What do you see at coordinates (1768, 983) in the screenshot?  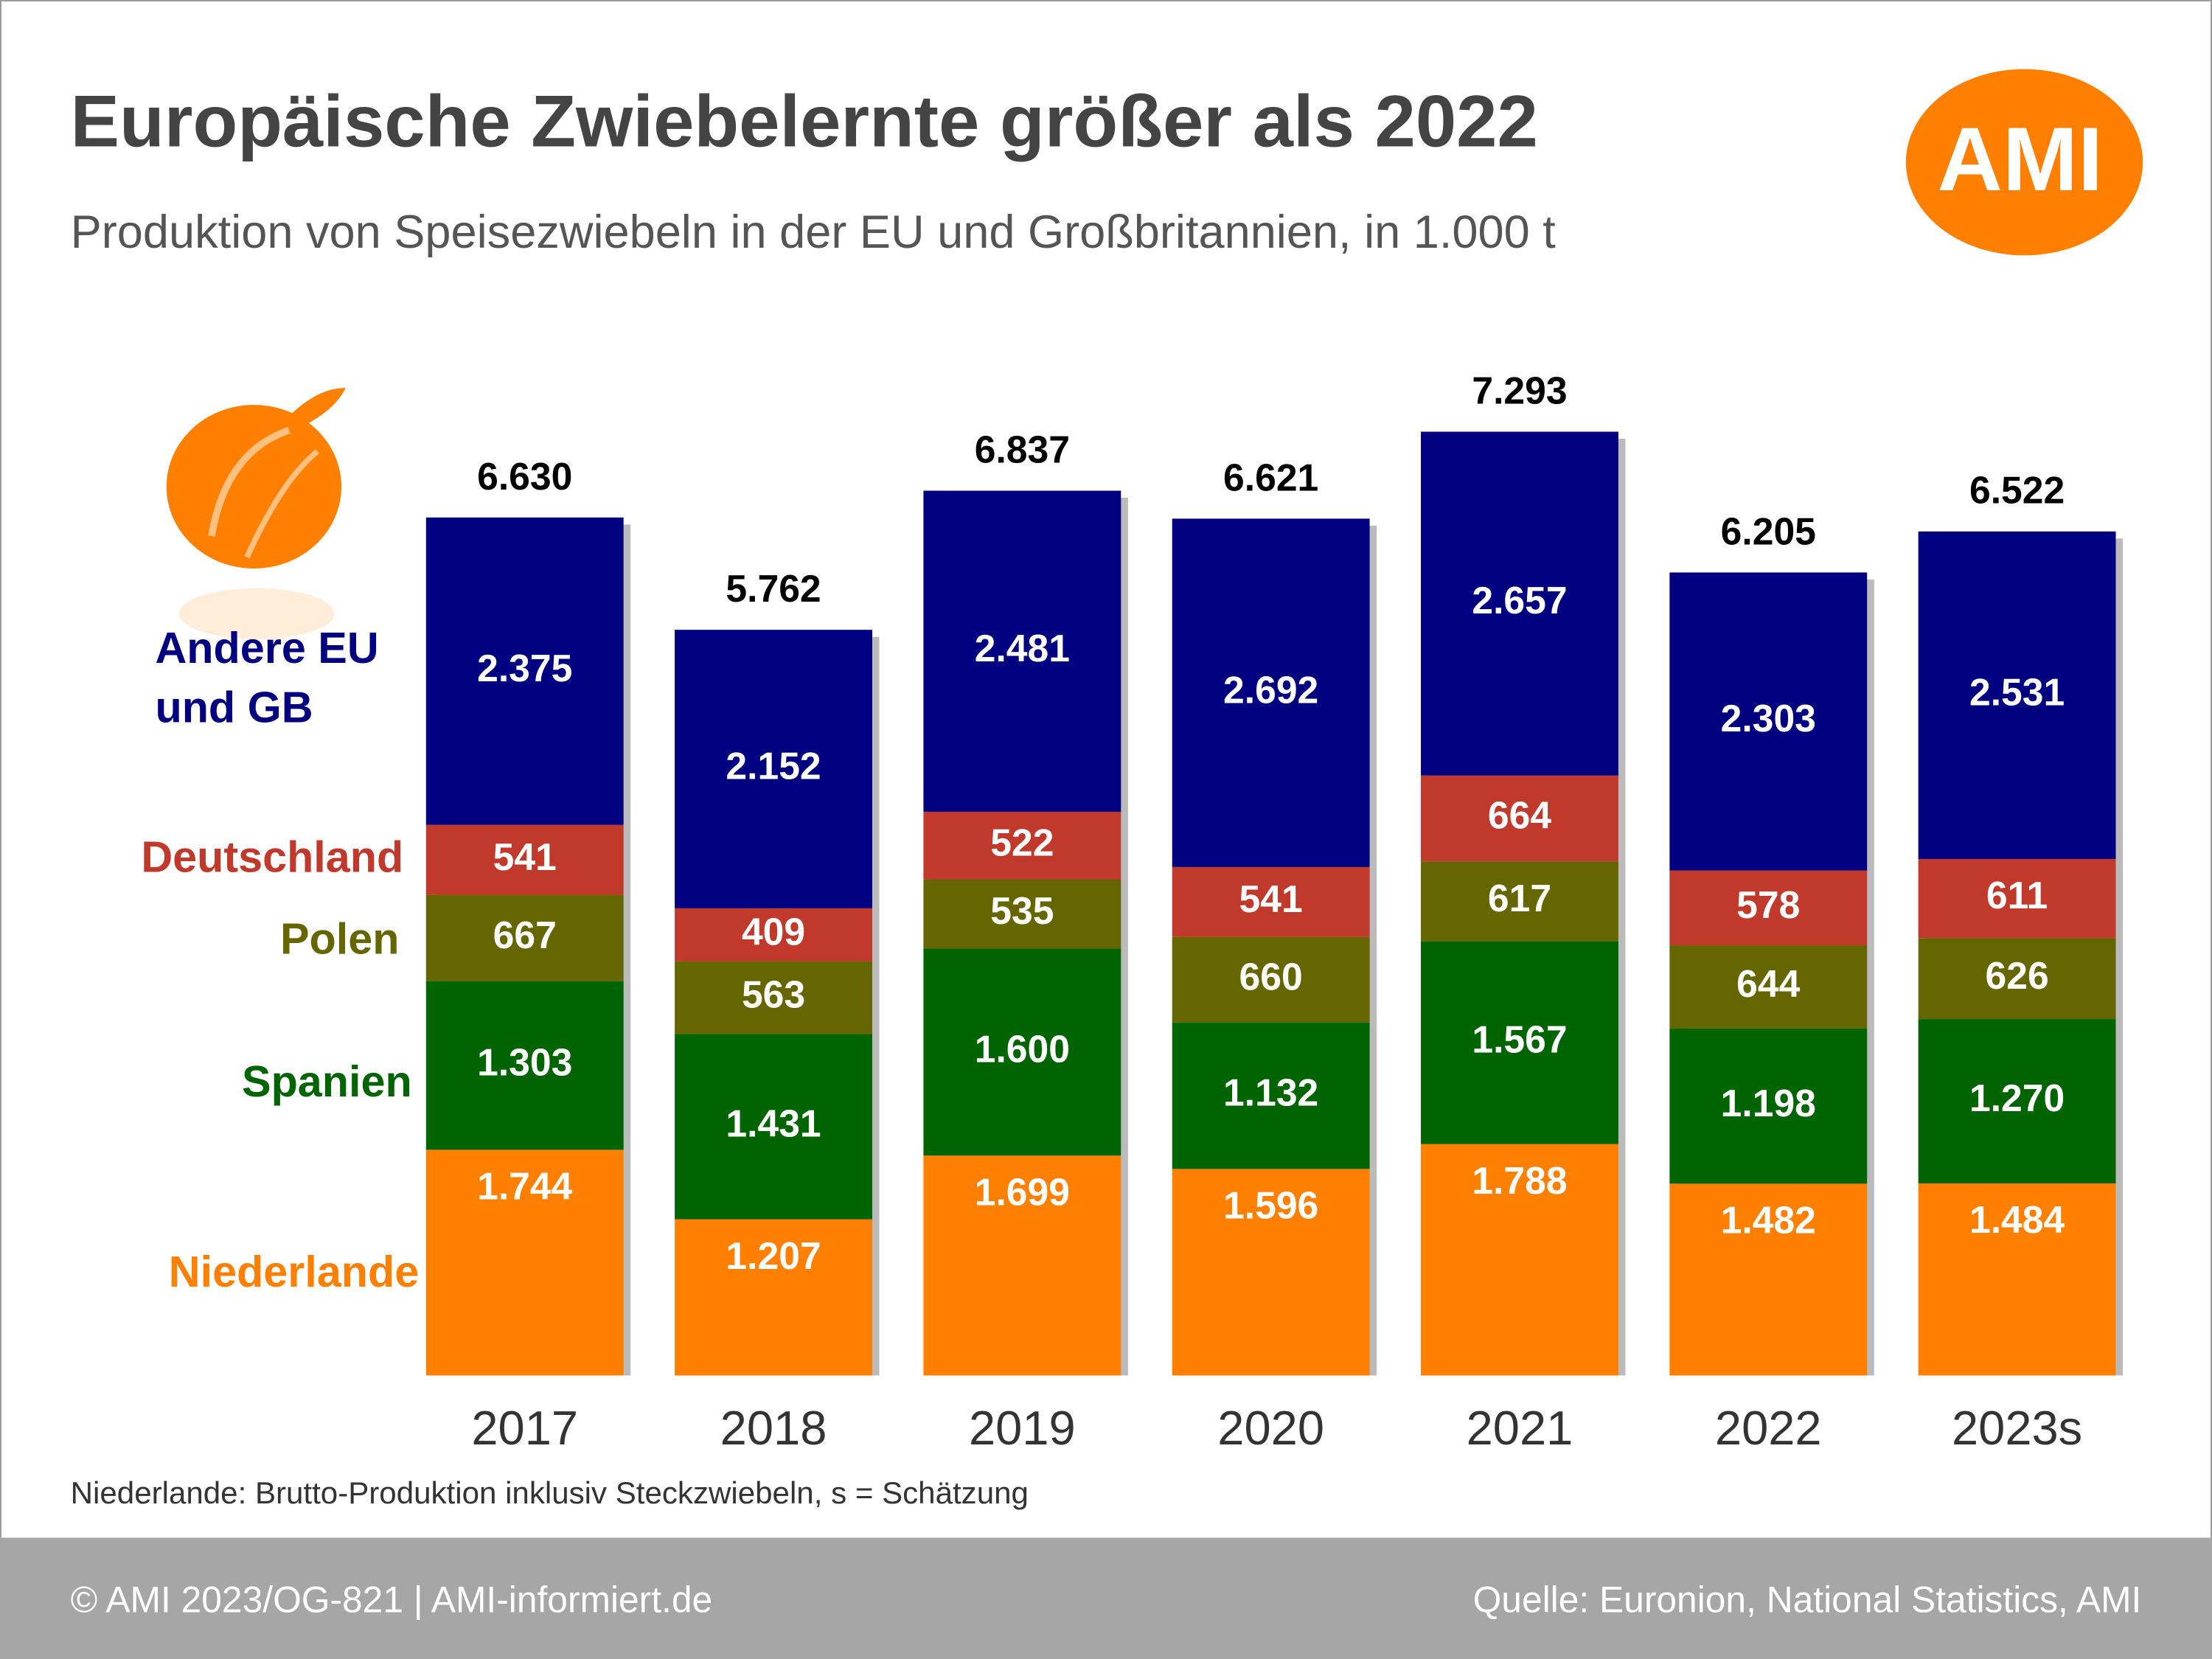 I see `value-label: 644` at bounding box center [1768, 983].